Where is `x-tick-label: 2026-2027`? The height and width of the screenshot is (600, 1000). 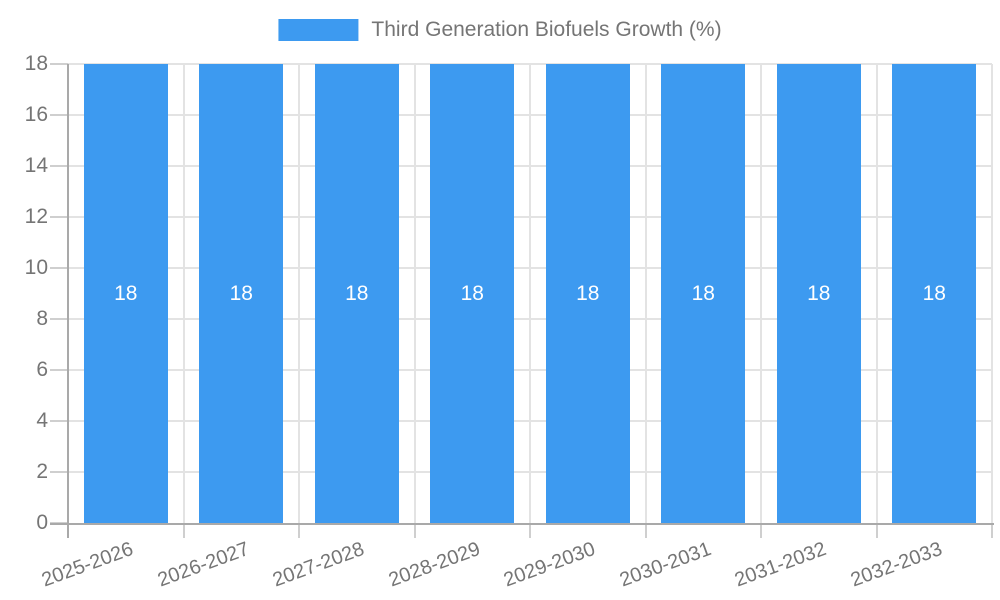
x-tick-label: 2026-2027 is located at coordinates (203, 565).